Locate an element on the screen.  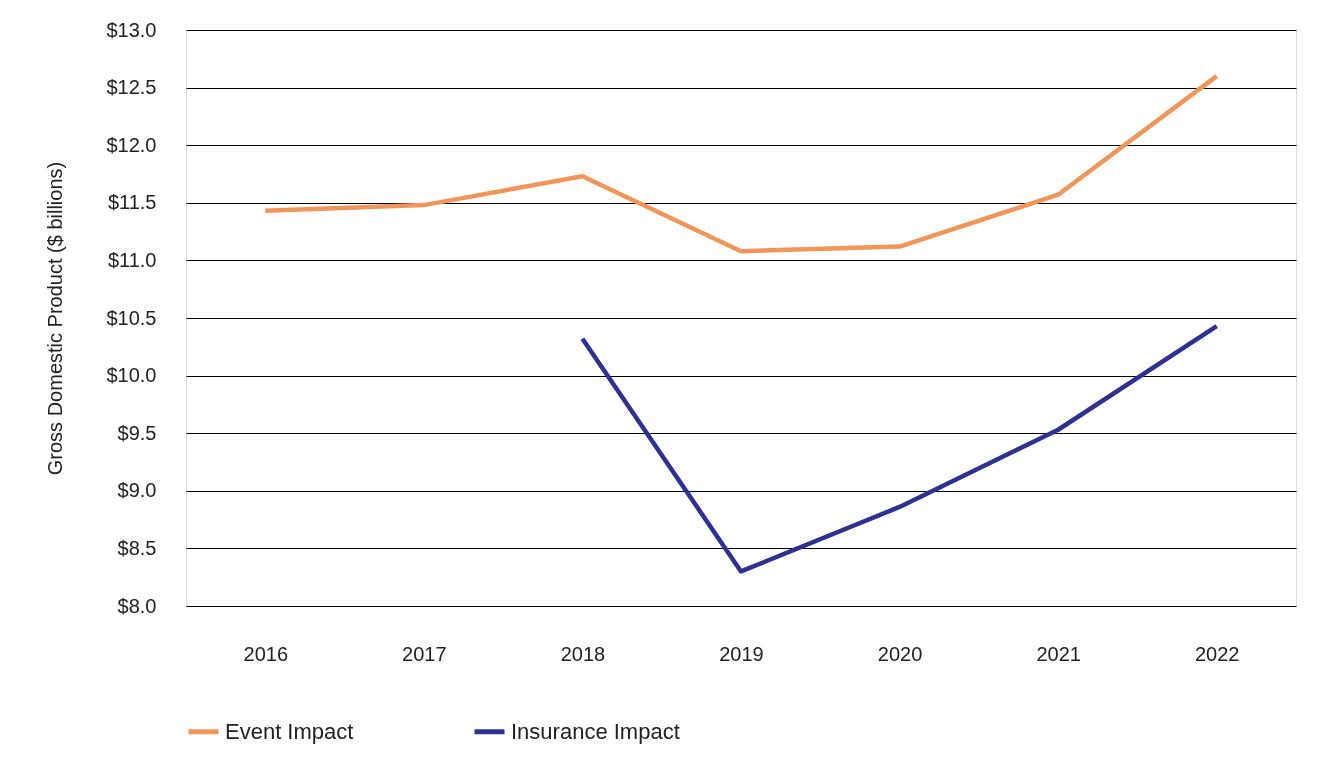
x-tick-label: 2017 is located at coordinates (424, 653).